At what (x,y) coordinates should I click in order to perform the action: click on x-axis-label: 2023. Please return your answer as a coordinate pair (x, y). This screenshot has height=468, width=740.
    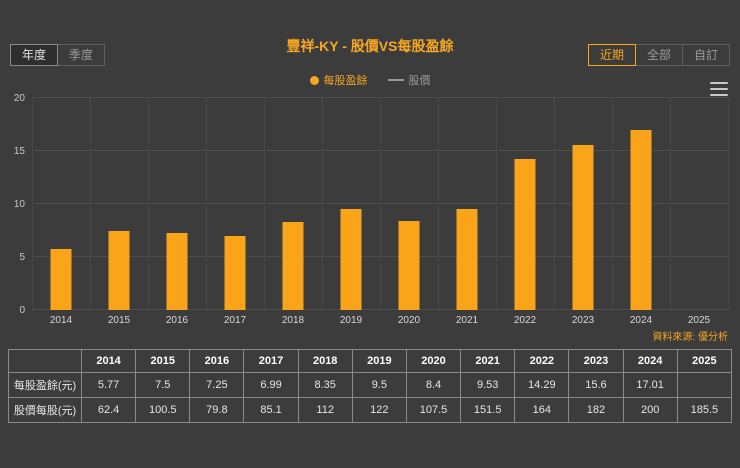
    Looking at the image, I should click on (583, 320).